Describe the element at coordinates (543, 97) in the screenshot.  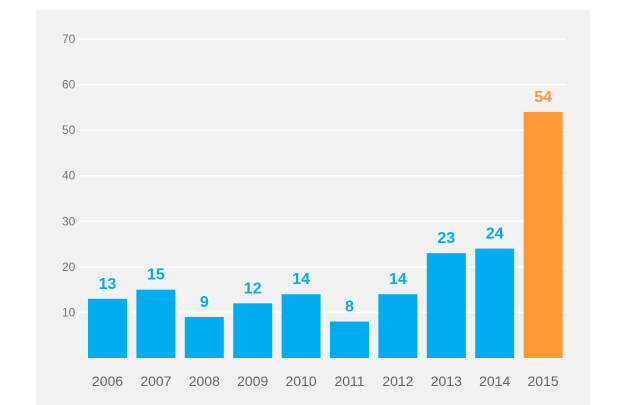
I see `data-label: 54` at that location.